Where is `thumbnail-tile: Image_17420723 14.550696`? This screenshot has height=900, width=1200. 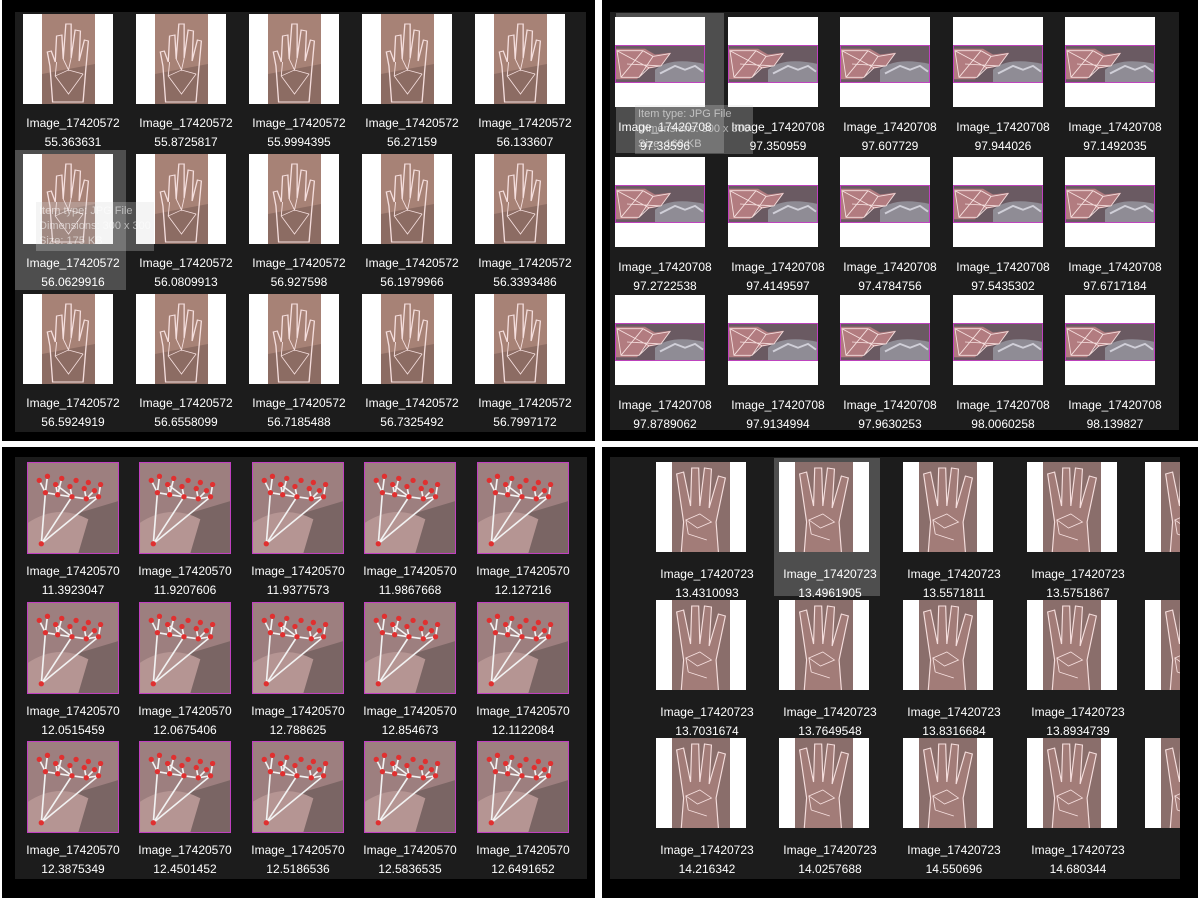
thumbnail-tile: Image_17420723 14.550696 is located at coordinates (954, 807).